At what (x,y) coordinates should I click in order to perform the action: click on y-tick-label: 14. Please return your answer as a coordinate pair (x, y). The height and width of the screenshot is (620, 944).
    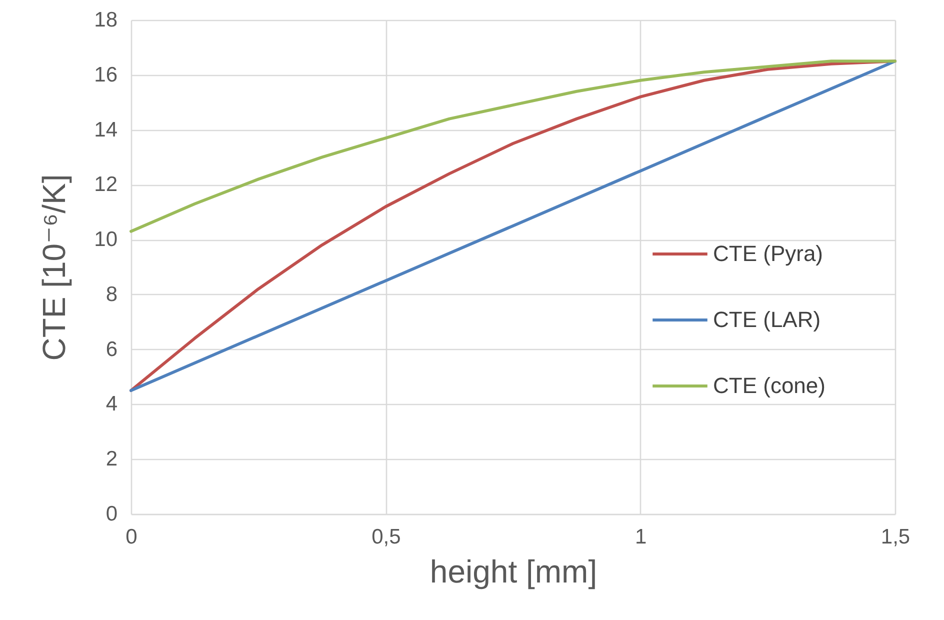
    Looking at the image, I should click on (106, 130).